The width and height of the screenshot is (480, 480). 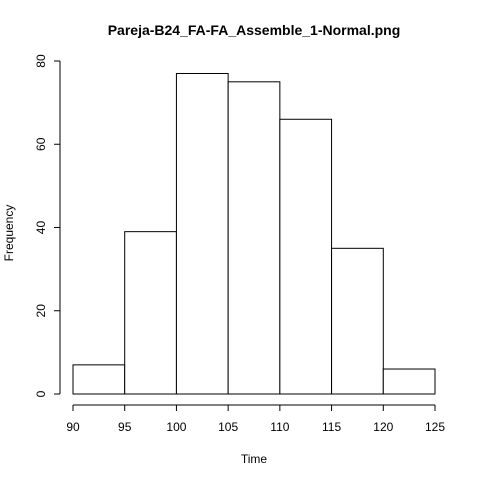 I want to click on x-tick-label: 125, so click(x=435, y=427).